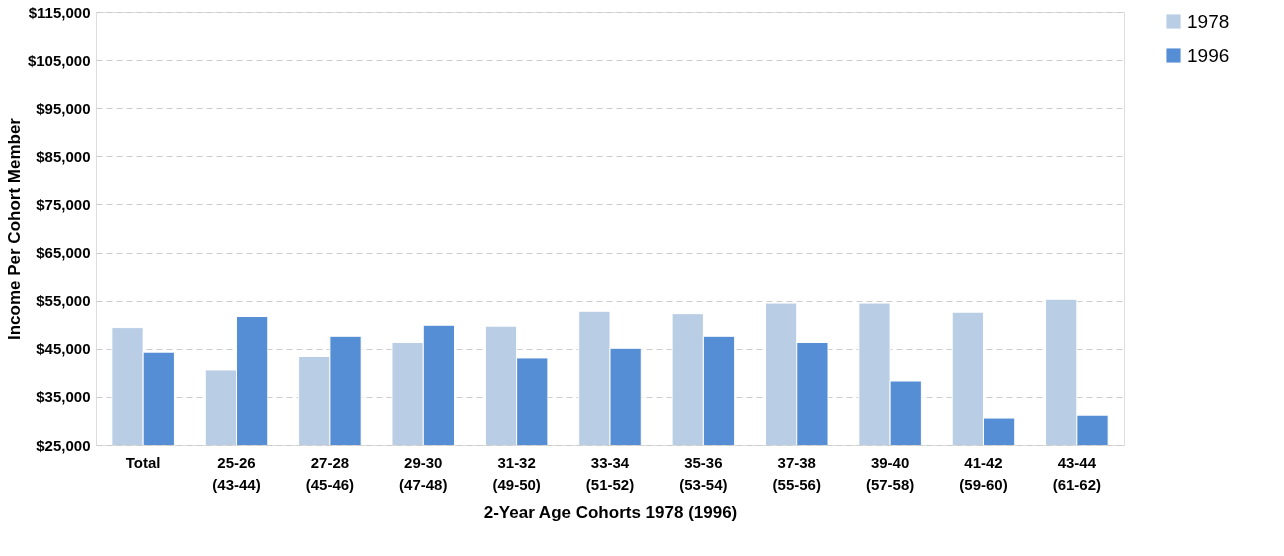  I want to click on legend-label: 1978, so click(1208, 21).